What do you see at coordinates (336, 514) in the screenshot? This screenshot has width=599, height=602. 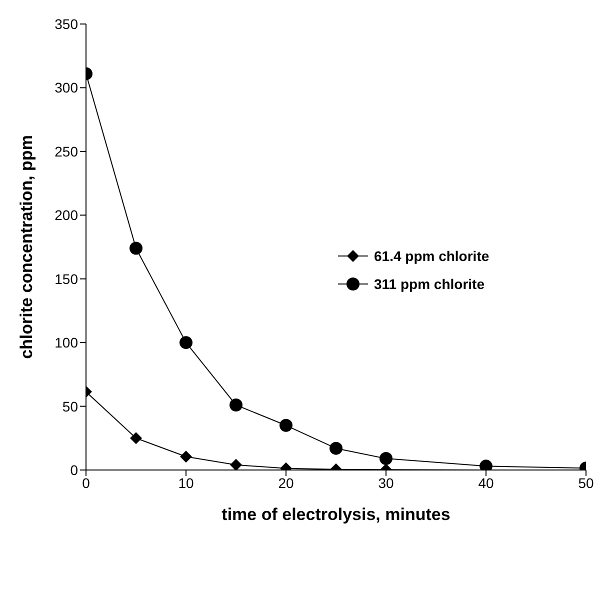 I see `x-axis-title: time of electrolysis, minutes` at bounding box center [336, 514].